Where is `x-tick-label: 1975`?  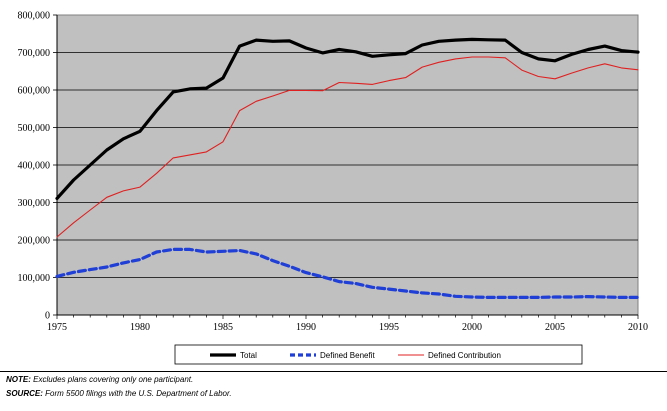 x-tick-label: 1975 is located at coordinates (57, 327).